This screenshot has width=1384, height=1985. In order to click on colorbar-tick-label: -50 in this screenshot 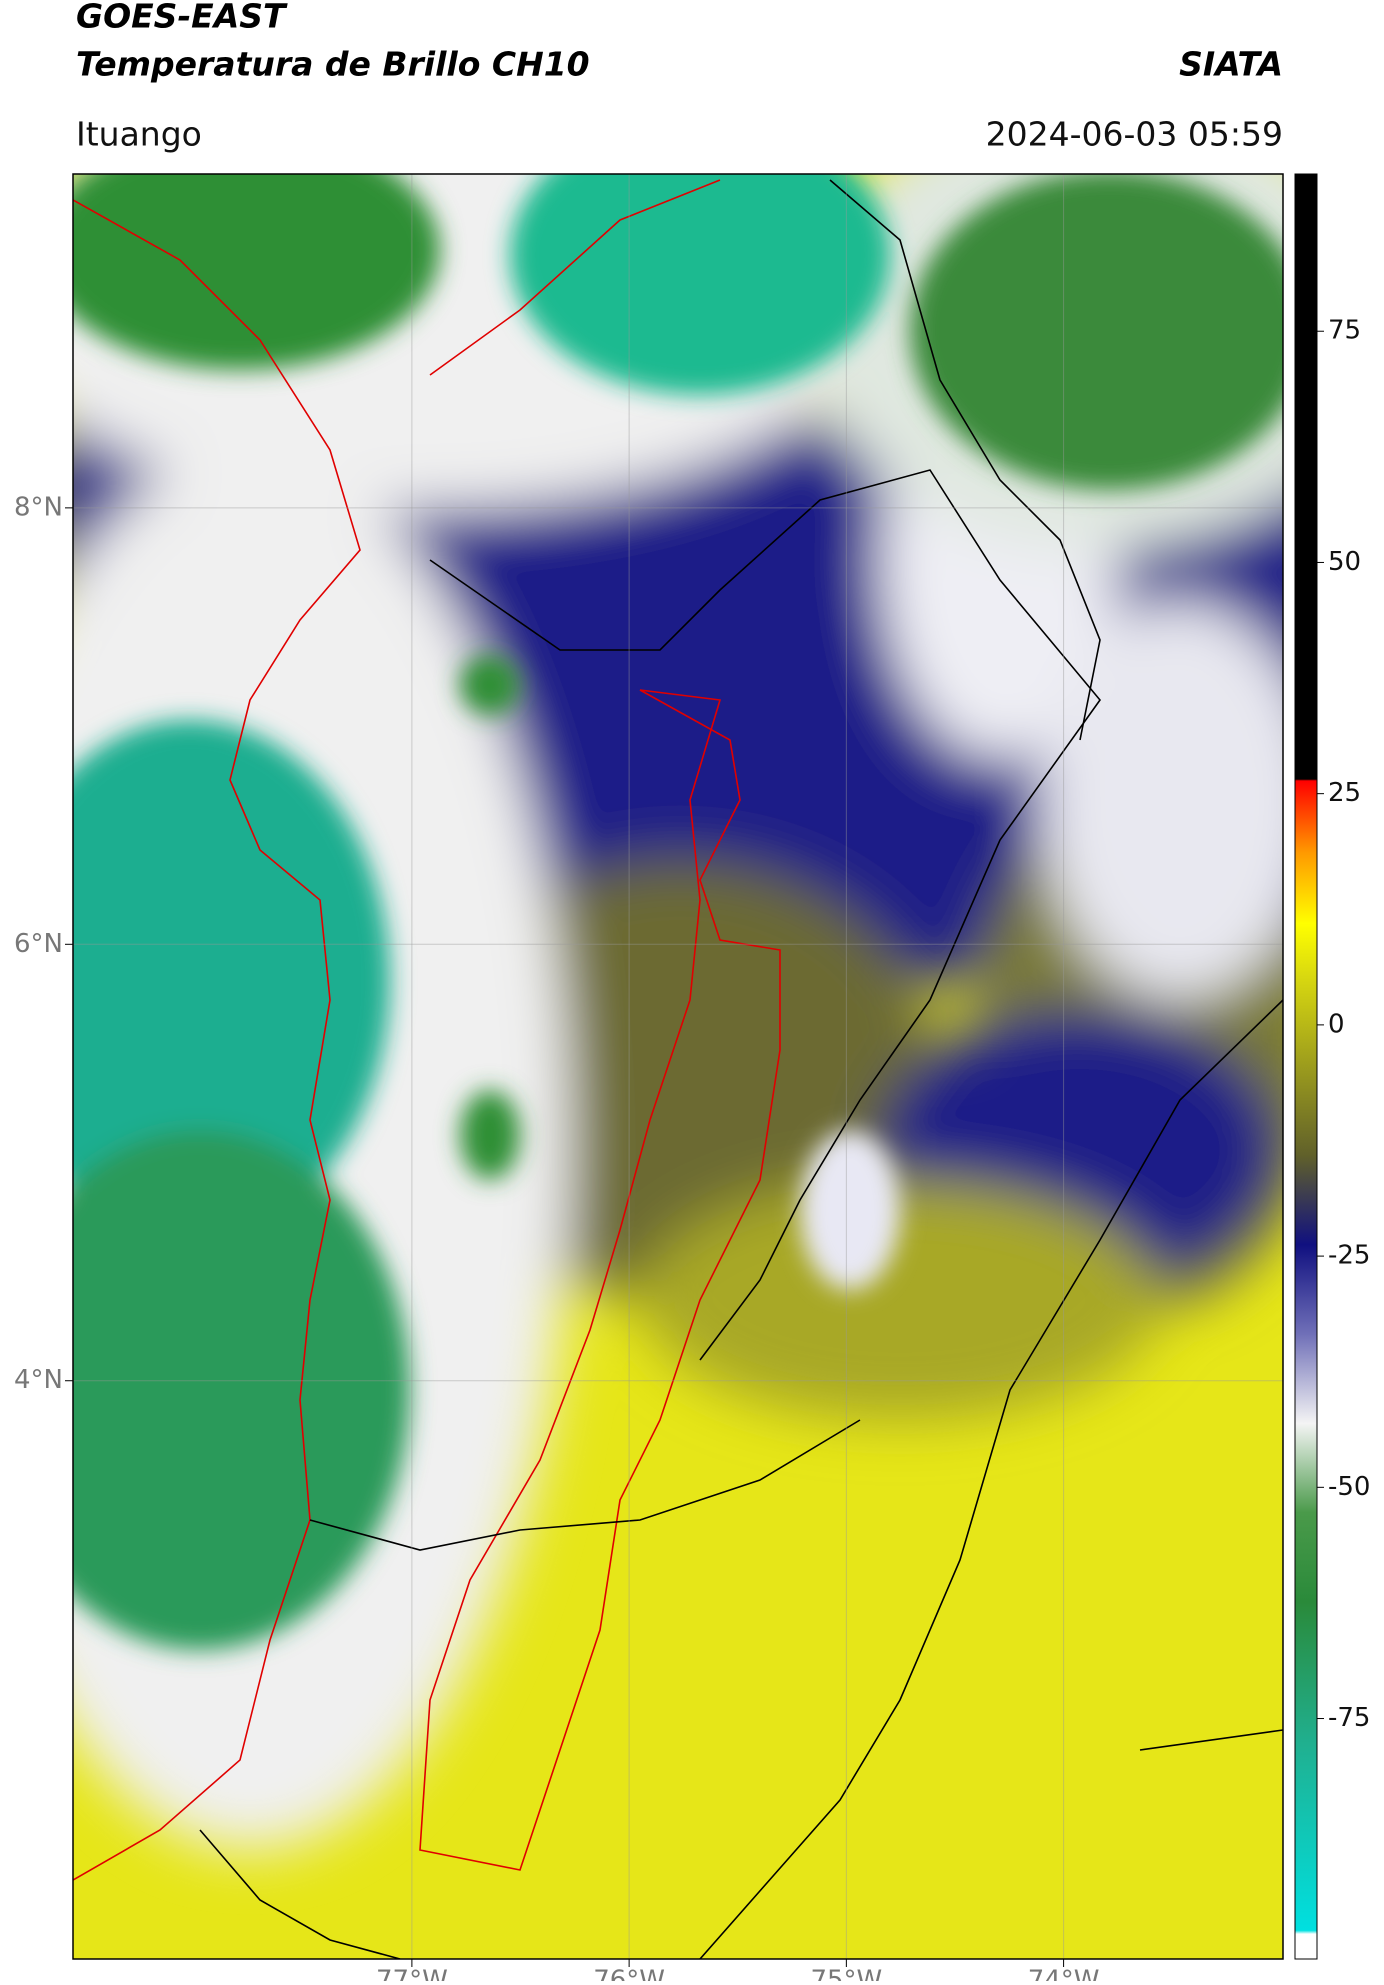, I will do `click(1349, 1487)`.